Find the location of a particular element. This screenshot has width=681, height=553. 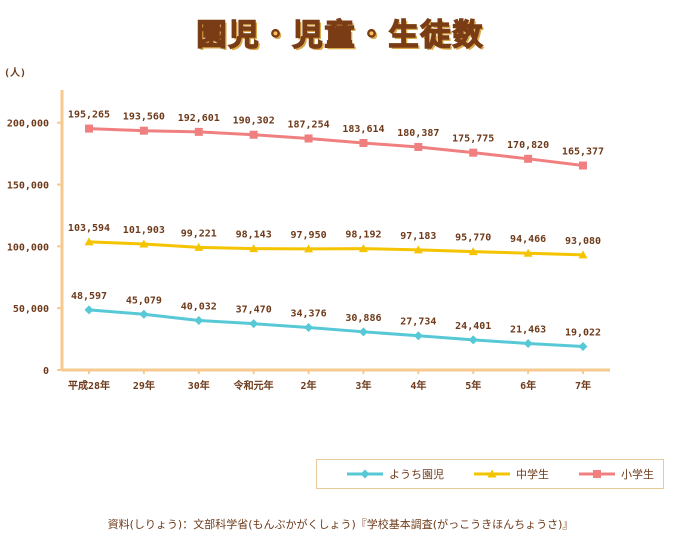

data-label: 97,183 is located at coordinates (418, 236).